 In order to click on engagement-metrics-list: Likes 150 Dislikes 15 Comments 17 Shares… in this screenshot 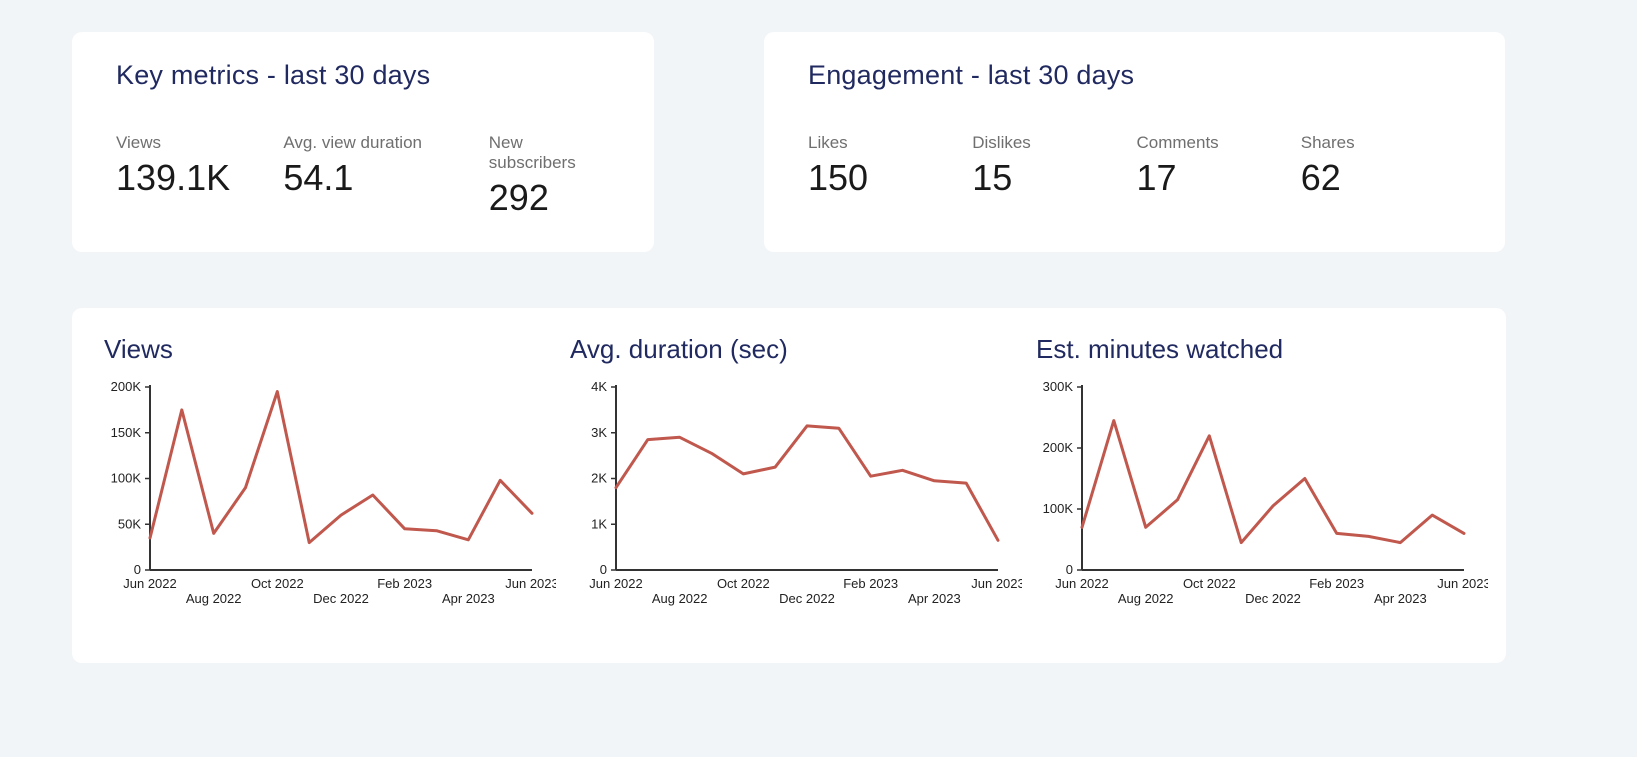, I will do `click(1136, 166)`.